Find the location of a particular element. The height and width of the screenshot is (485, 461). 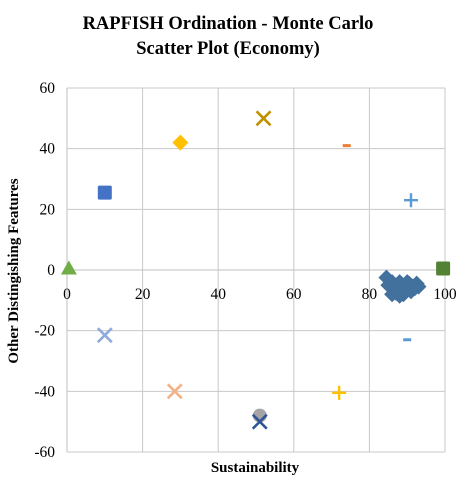

x-axis-title: Sustainability is located at coordinates (255, 468).